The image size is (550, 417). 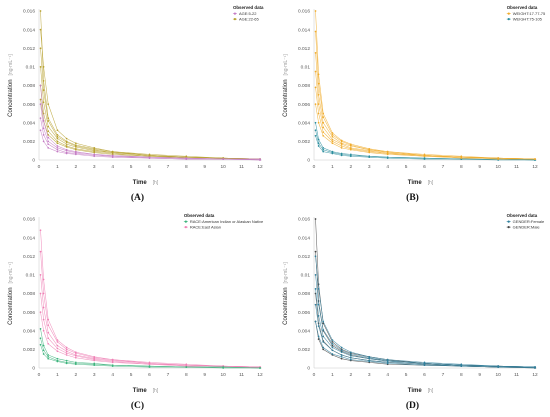 What do you see at coordinates (94, 375) in the screenshot?
I see `x-tick-label: 3` at bounding box center [94, 375].